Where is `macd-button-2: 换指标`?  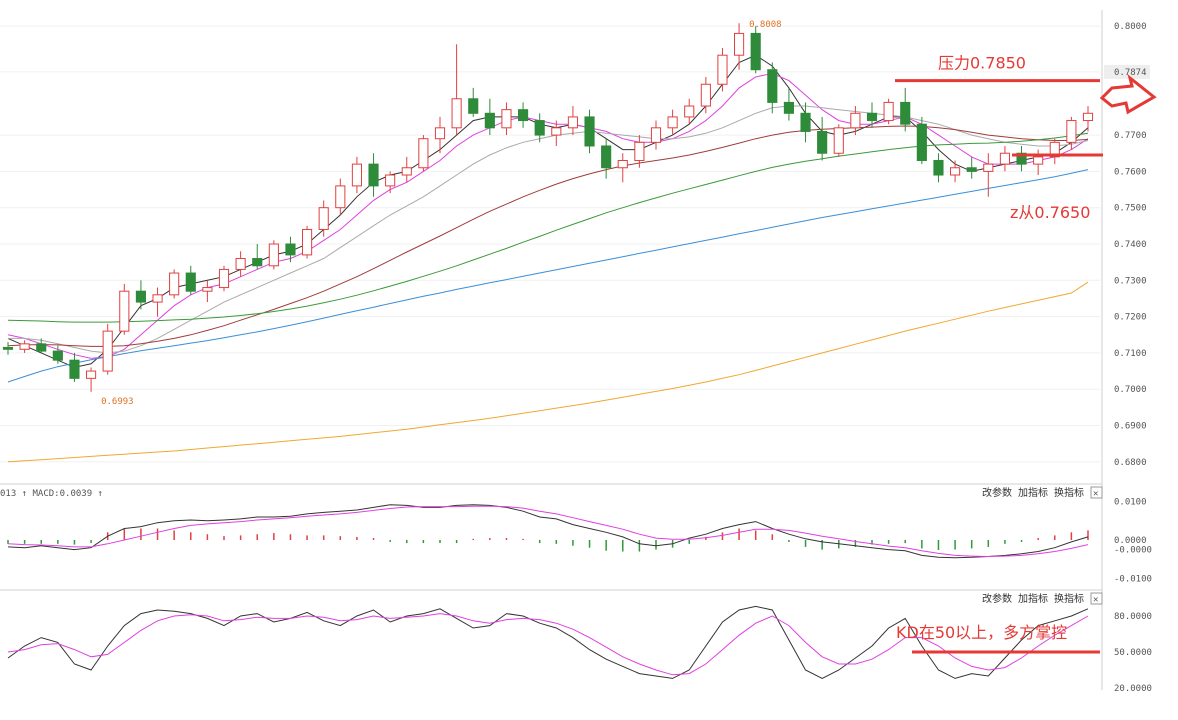 macd-button-2: 换指标 is located at coordinates (1069, 492).